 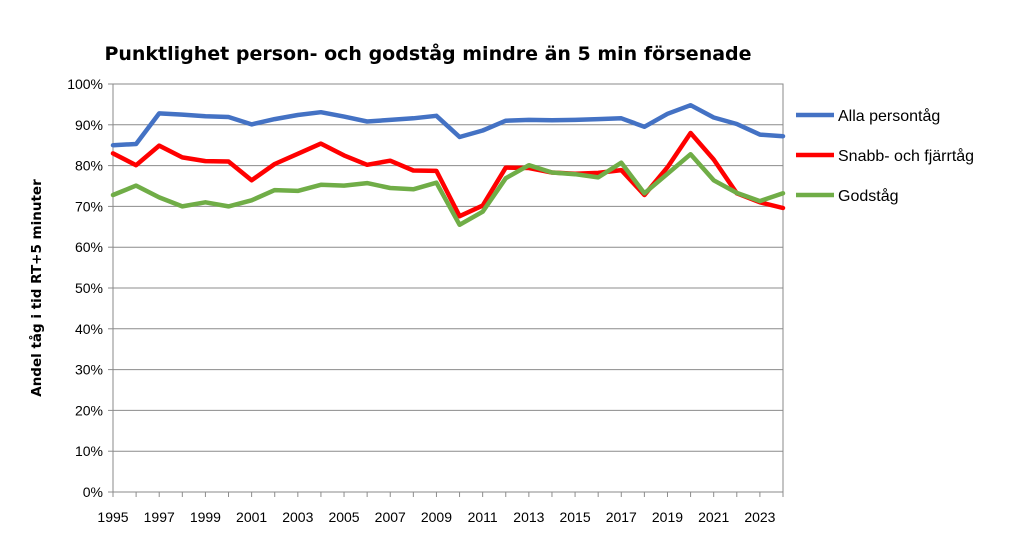 What do you see at coordinates (93, 492) in the screenshot?
I see `y-tick-label: 0%` at bounding box center [93, 492].